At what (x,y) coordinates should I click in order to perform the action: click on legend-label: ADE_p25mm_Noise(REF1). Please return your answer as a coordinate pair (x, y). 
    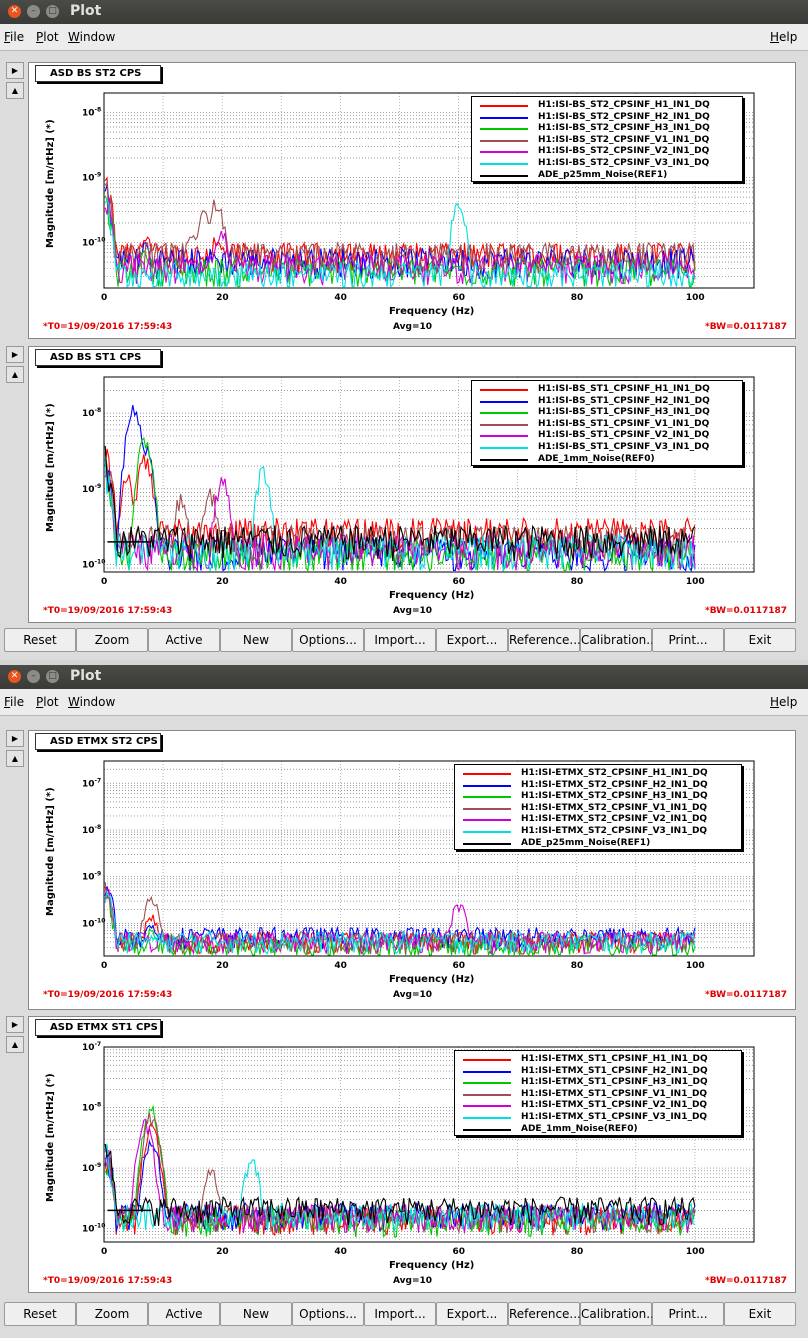
    Looking at the image, I should click on (603, 174).